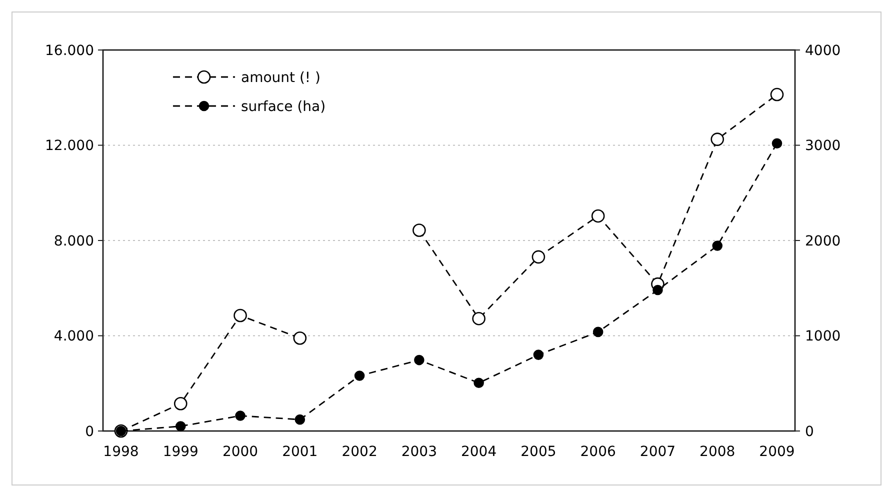 The image size is (893, 497). Describe the element at coordinates (74, 336) in the screenshot. I see `y-tick-label: 4.000` at that location.